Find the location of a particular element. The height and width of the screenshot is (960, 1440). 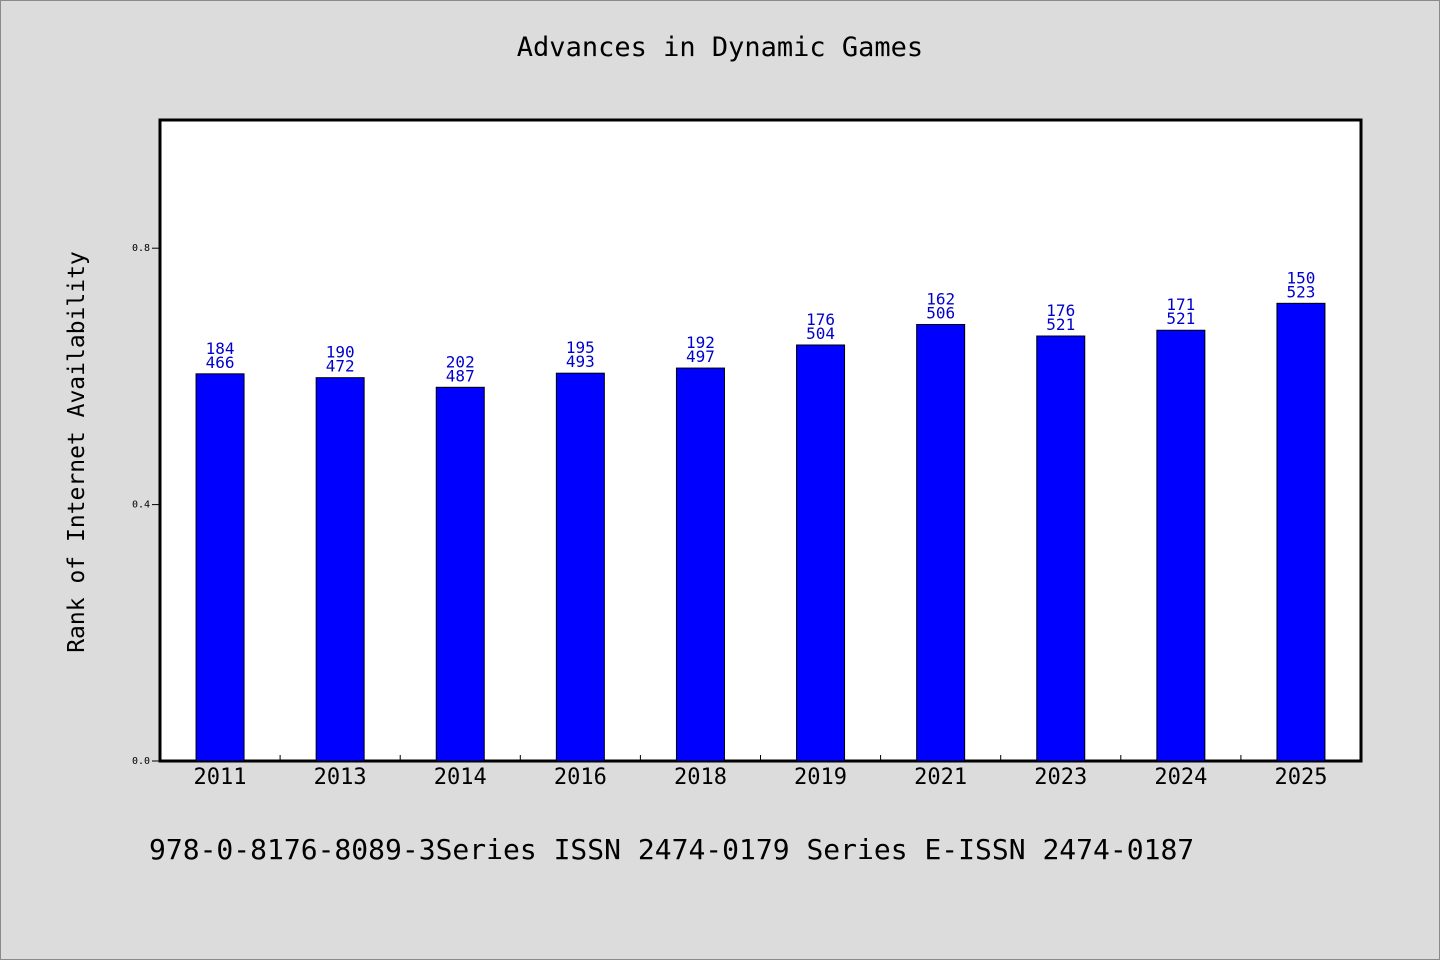

data-label-top: 202 is located at coordinates (460, 361).